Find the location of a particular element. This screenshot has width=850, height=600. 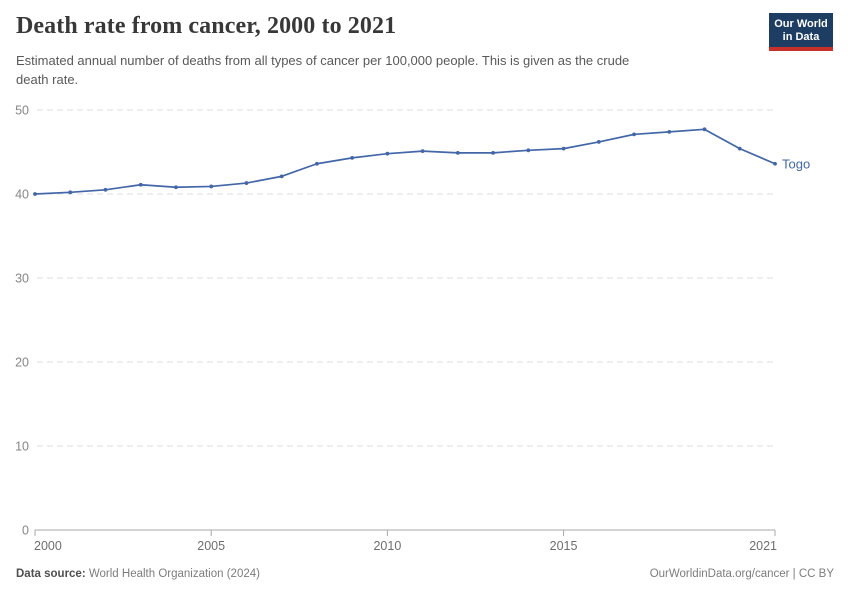

data-point-togo-2012 is located at coordinates (457, 152).